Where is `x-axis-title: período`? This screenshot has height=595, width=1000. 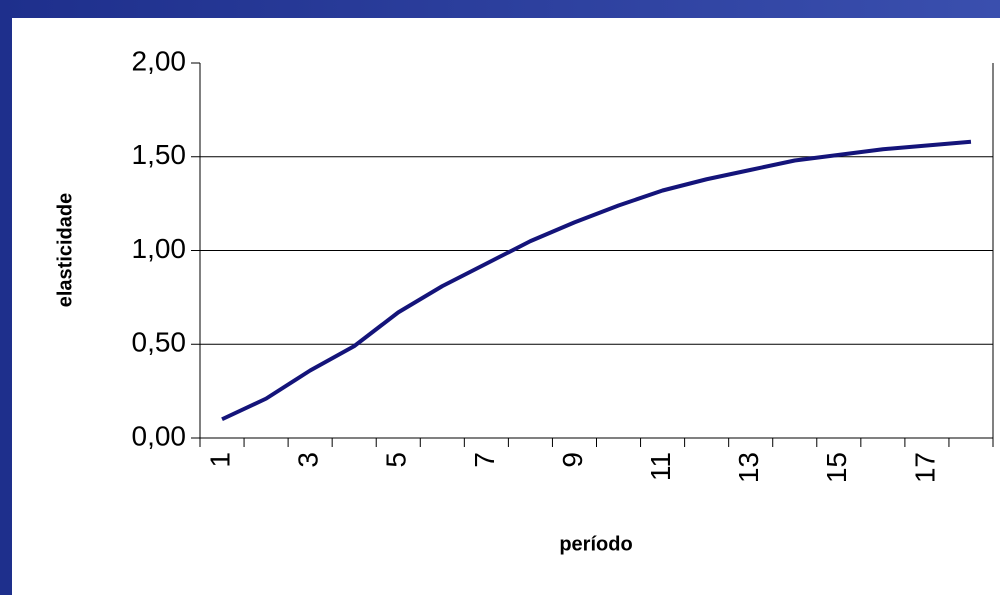 x-axis-title: período is located at coordinates (595, 544).